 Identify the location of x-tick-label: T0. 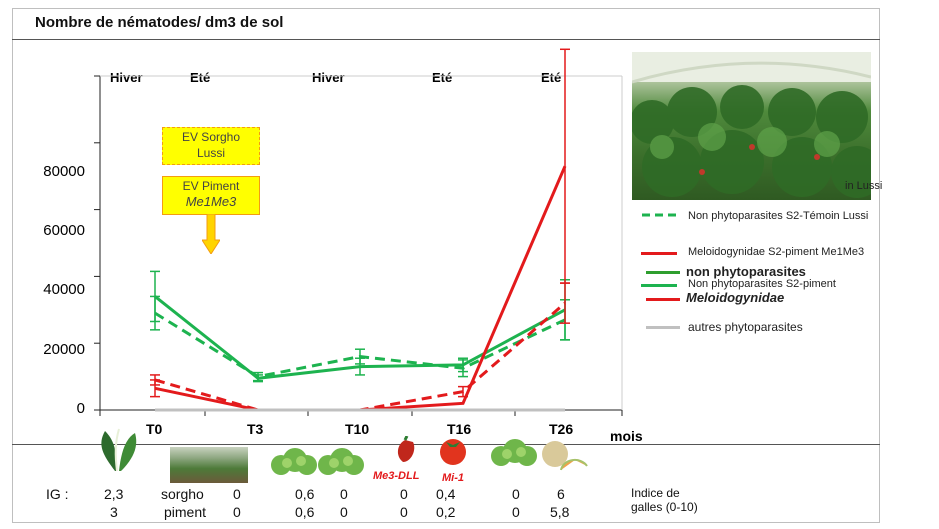
(154, 429).